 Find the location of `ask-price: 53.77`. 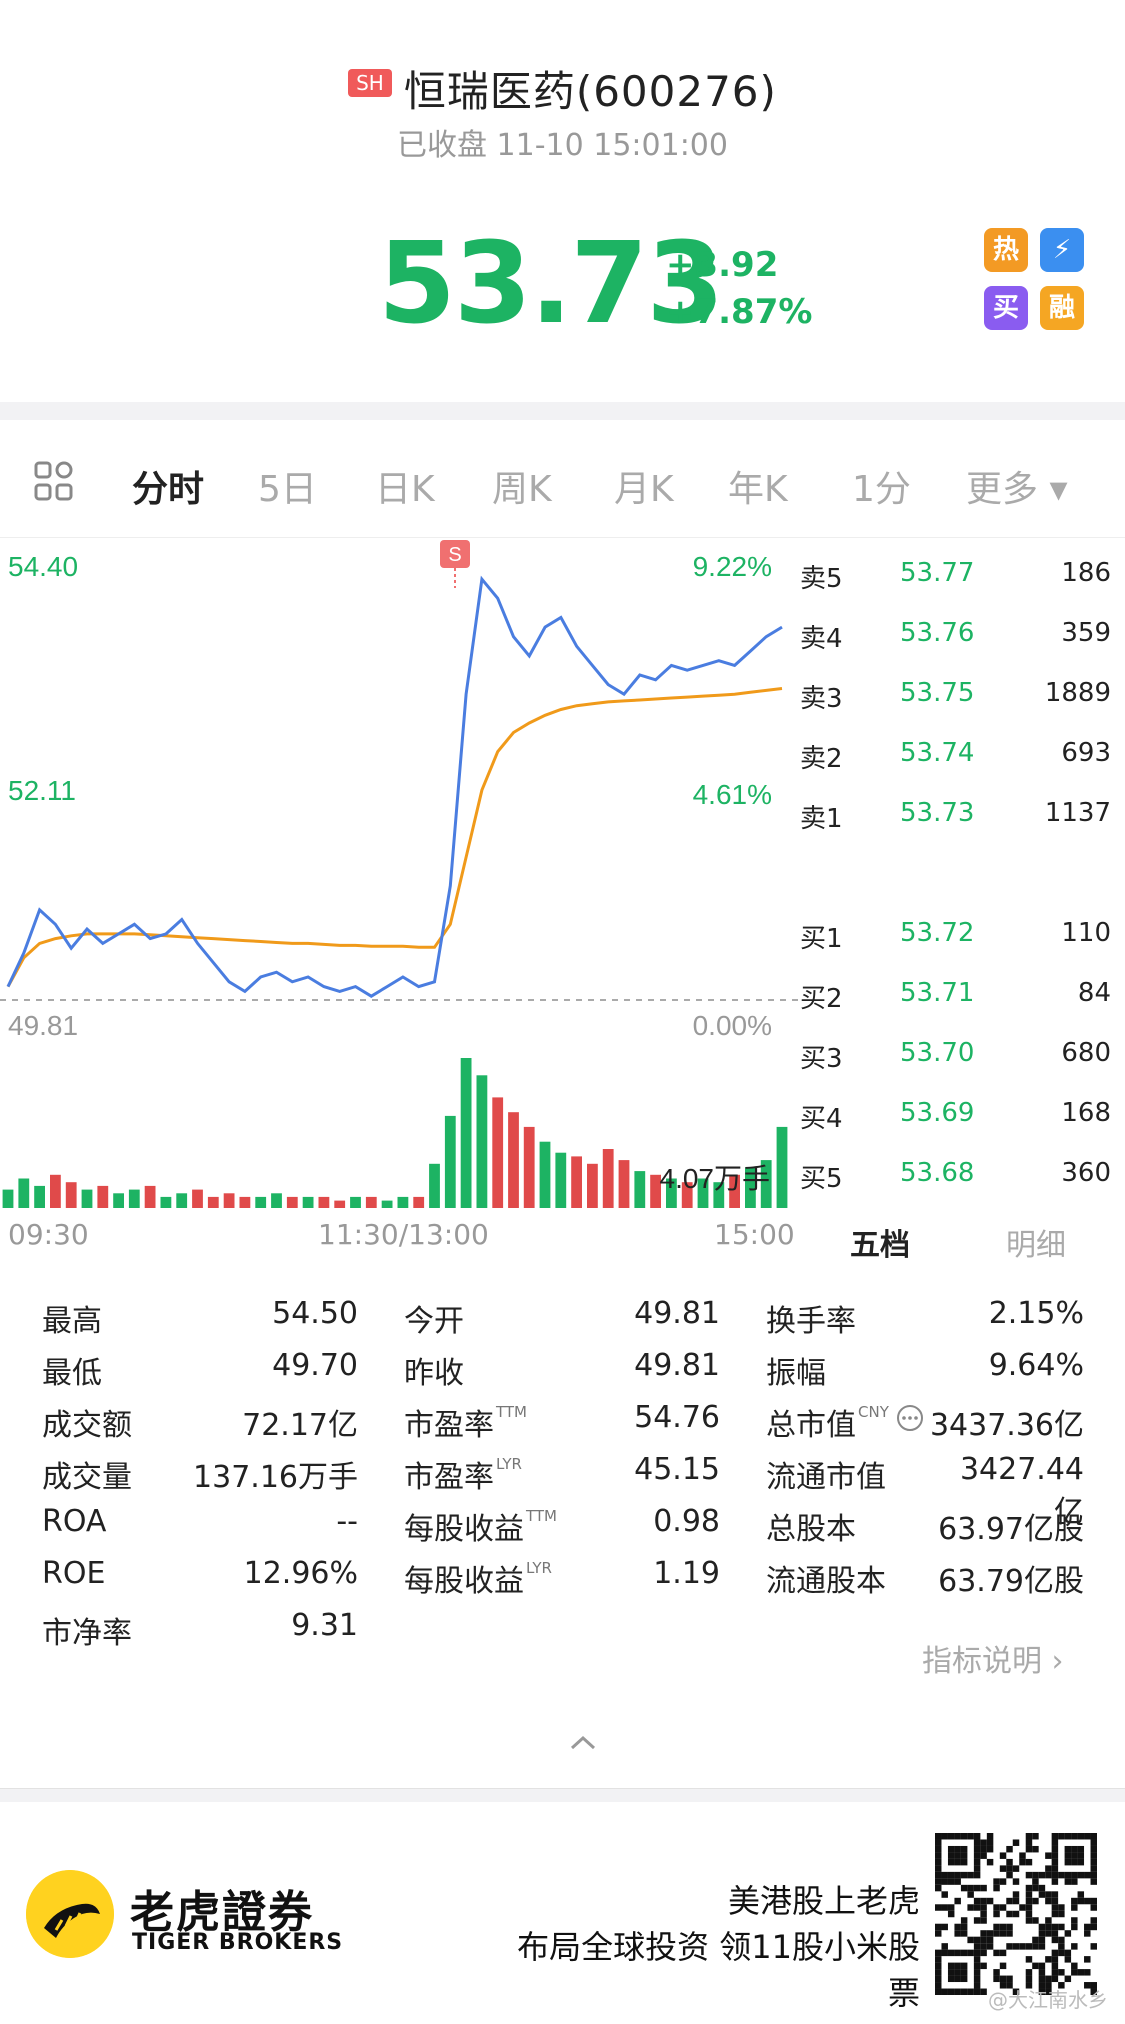

ask-price: 53.77 is located at coordinates (937, 573).